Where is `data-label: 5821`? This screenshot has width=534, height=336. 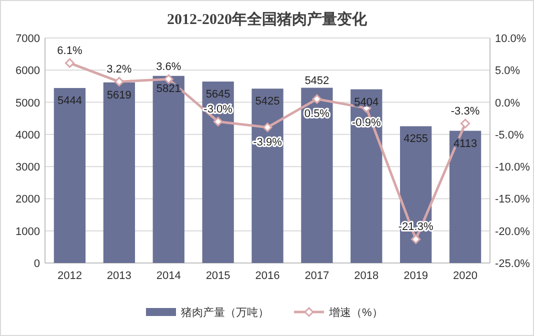
data-label: 5821 is located at coordinates (168, 88).